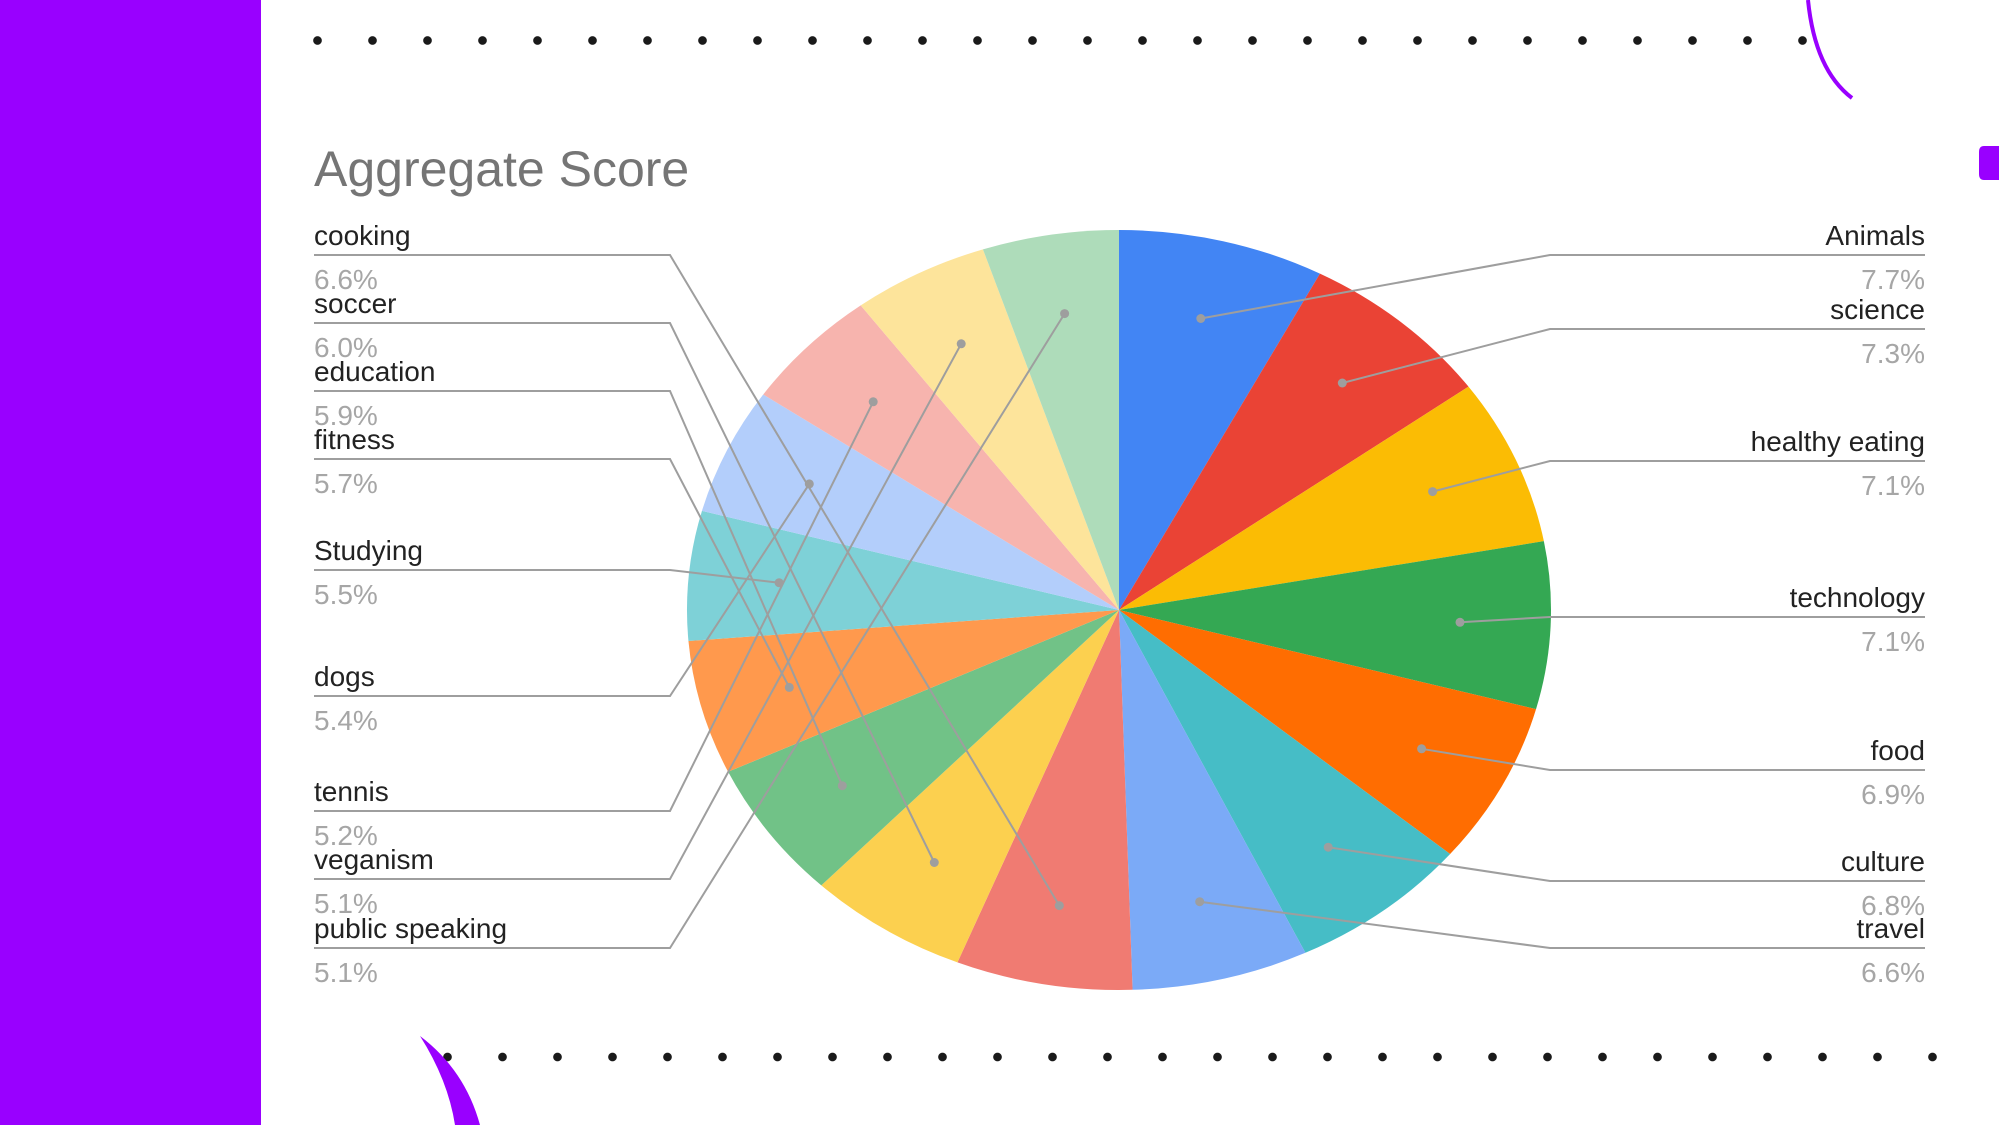 The image size is (1999, 1125). Describe the element at coordinates (1898, 750) in the screenshot. I see `slice-label: food` at that location.